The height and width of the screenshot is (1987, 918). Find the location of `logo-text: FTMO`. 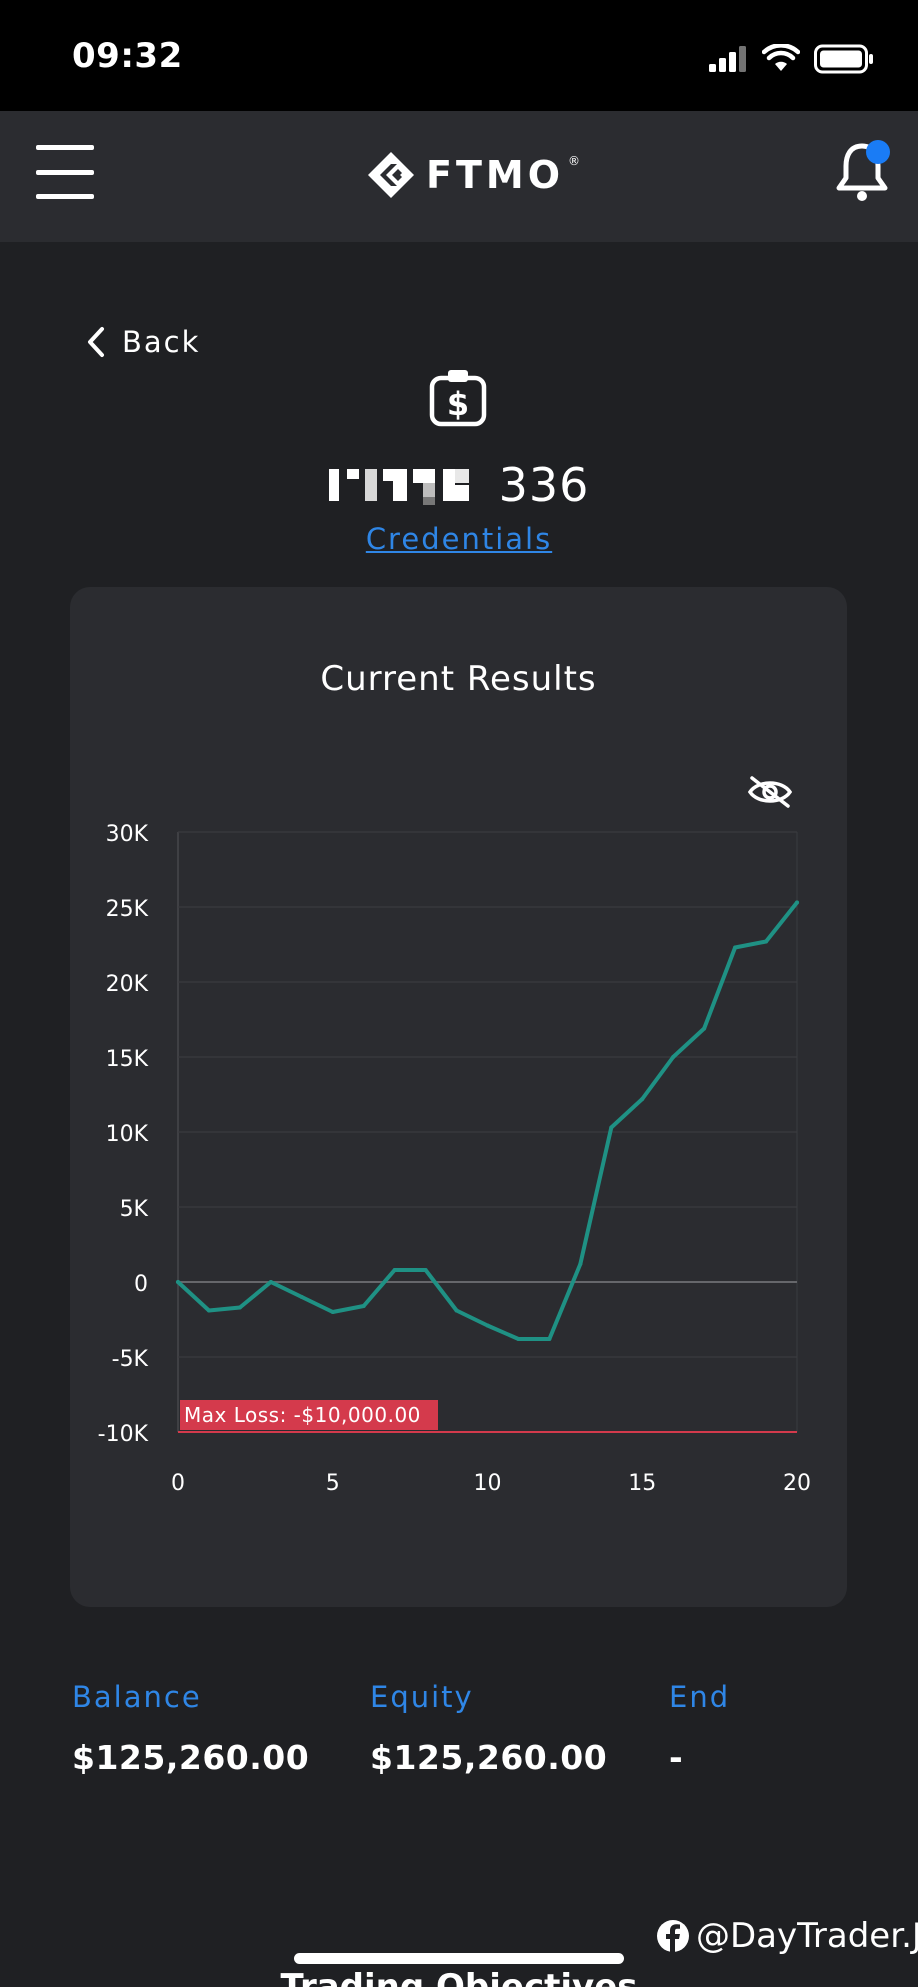

logo-text: FTMO is located at coordinates (495, 175).